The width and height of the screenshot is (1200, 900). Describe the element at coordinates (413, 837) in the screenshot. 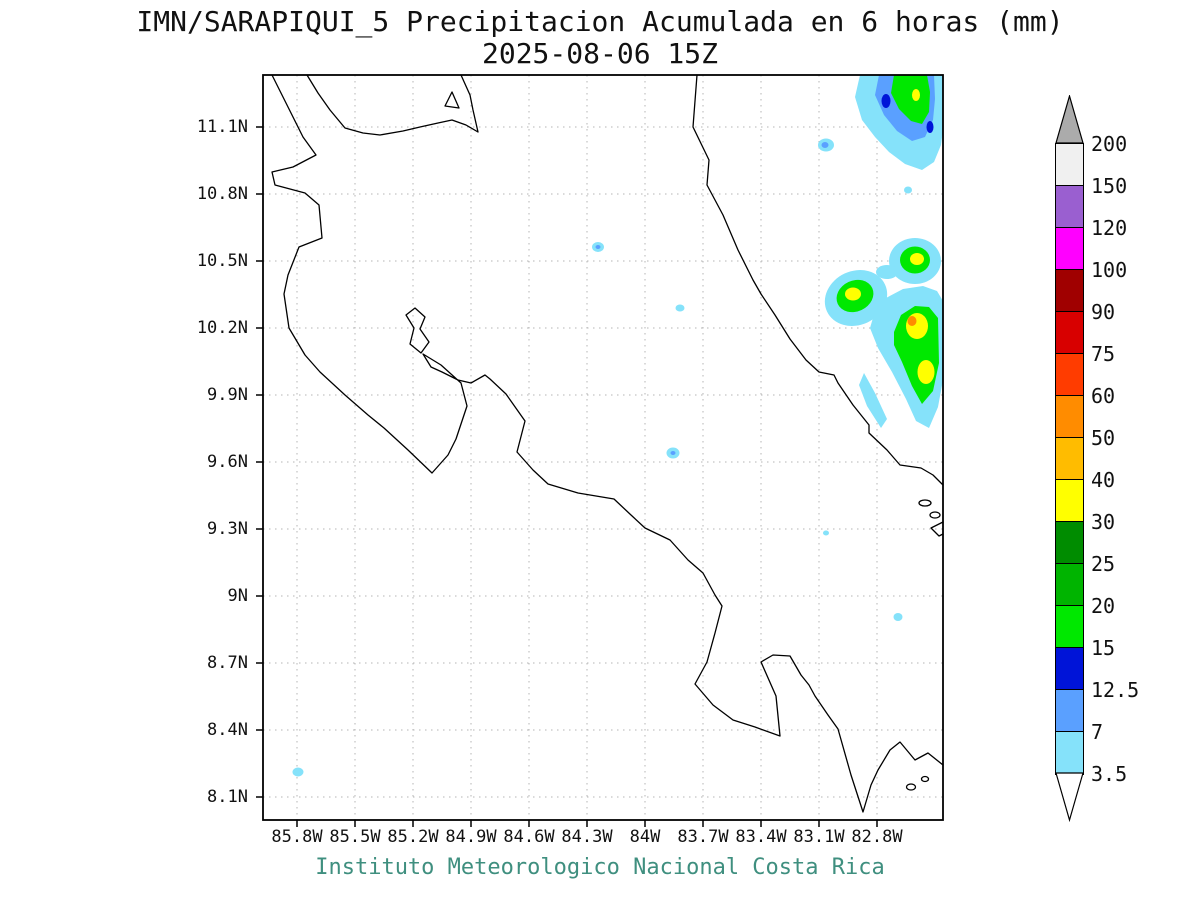

I see `lon-tick-label: 85.2W` at that location.